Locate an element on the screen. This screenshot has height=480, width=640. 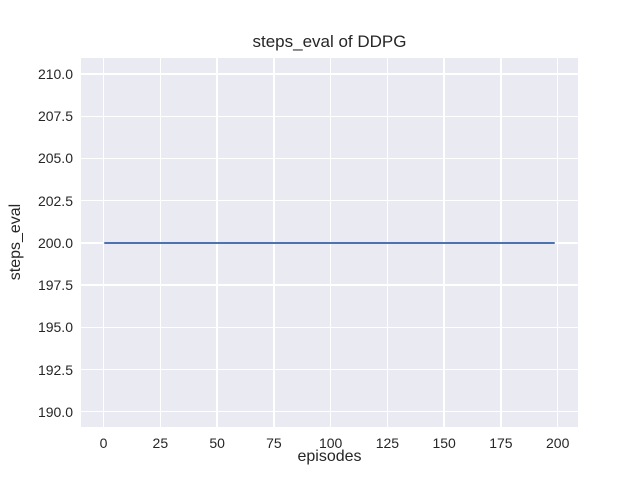
x-tick-label: 25 is located at coordinates (160, 443).